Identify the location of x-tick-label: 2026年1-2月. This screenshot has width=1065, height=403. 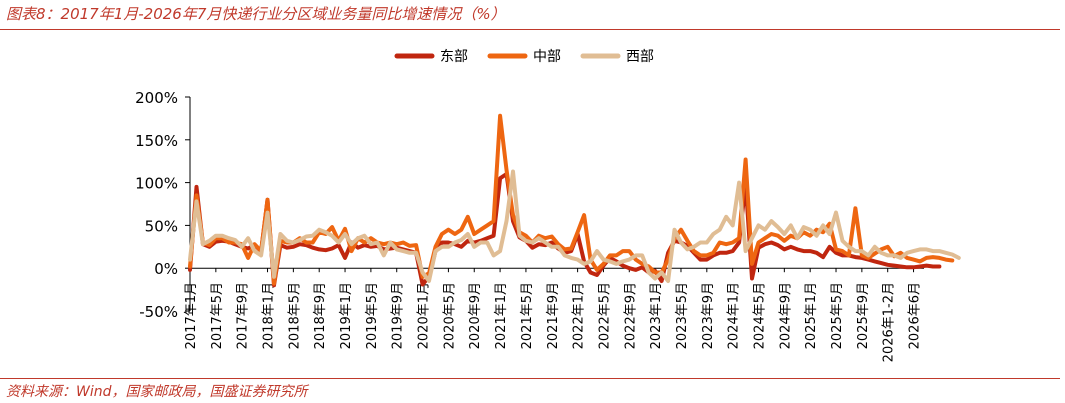
(889, 322).